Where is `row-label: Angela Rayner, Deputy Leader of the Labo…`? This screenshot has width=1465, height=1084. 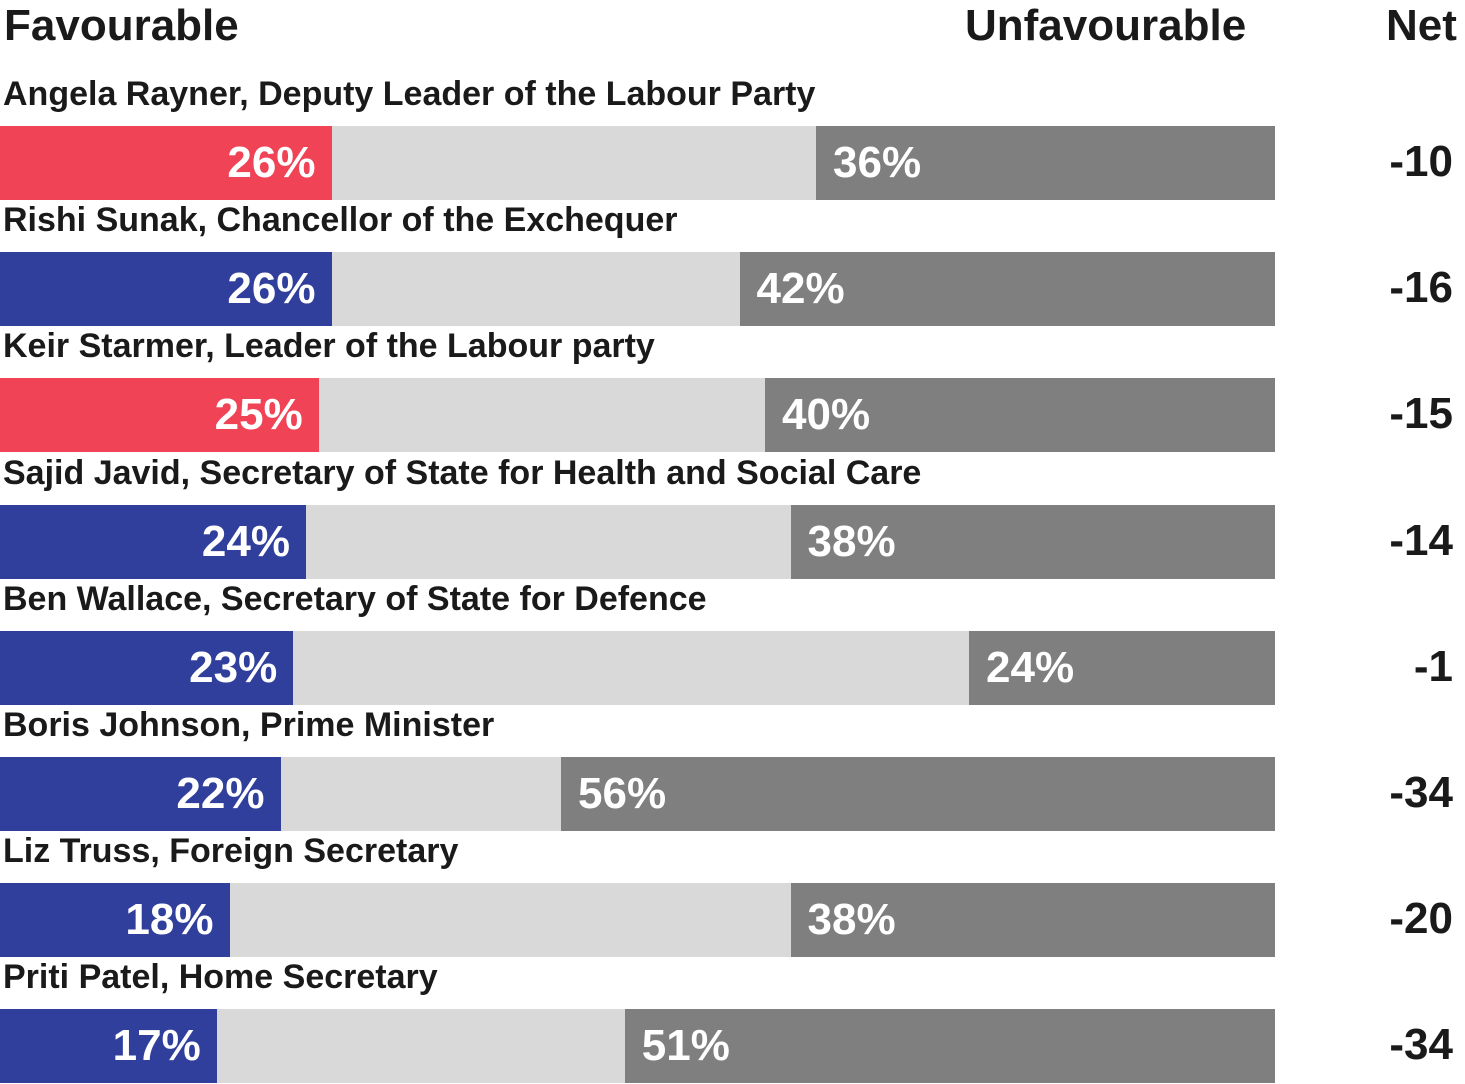
row-label: Angela Rayner, Deputy Leader of the Labo… is located at coordinates (409, 94).